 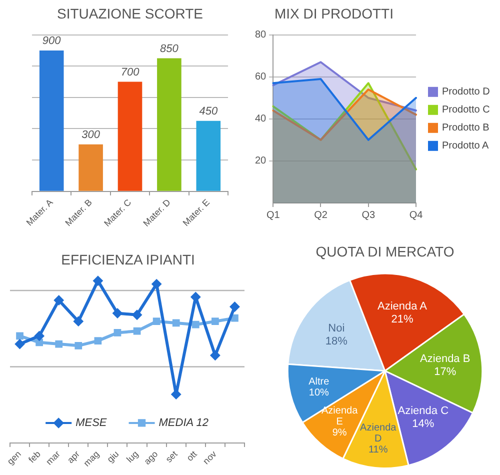 What do you see at coordinates (369, 215) in the screenshot?
I see `x-tick-label: Q3` at bounding box center [369, 215].